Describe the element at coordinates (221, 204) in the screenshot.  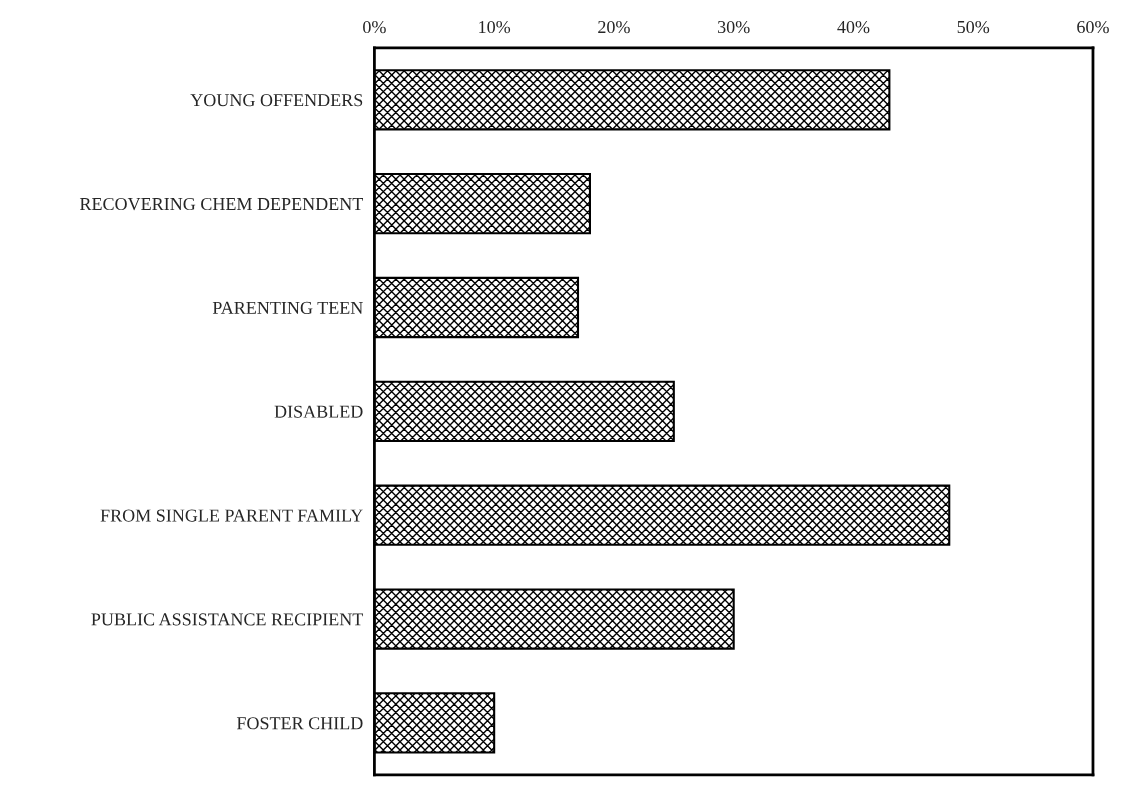
I see `y-tick-label: RECOVERING CHEM DEPENDENT` at that location.